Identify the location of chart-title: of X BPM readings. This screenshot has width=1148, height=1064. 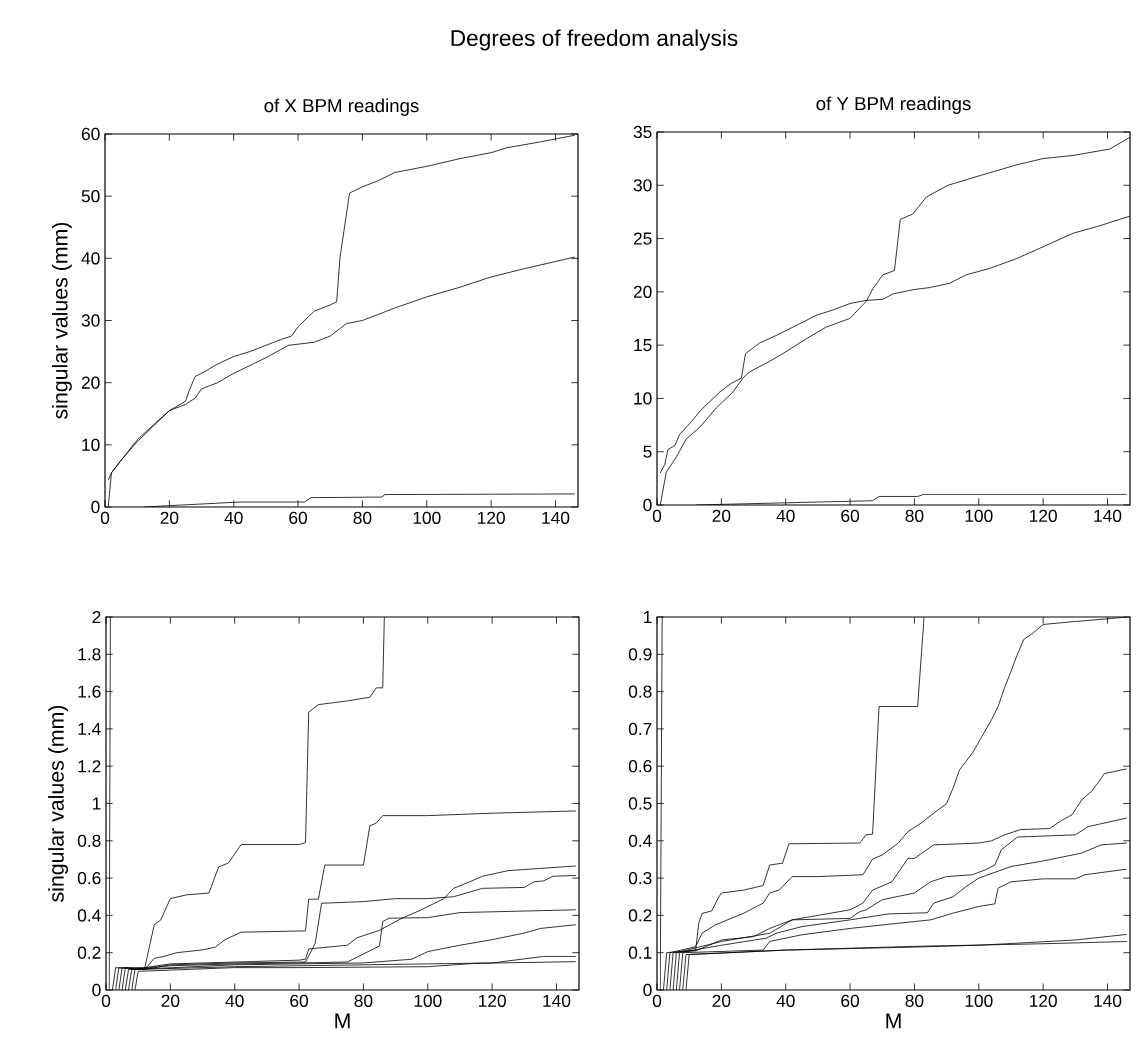
(341, 107).